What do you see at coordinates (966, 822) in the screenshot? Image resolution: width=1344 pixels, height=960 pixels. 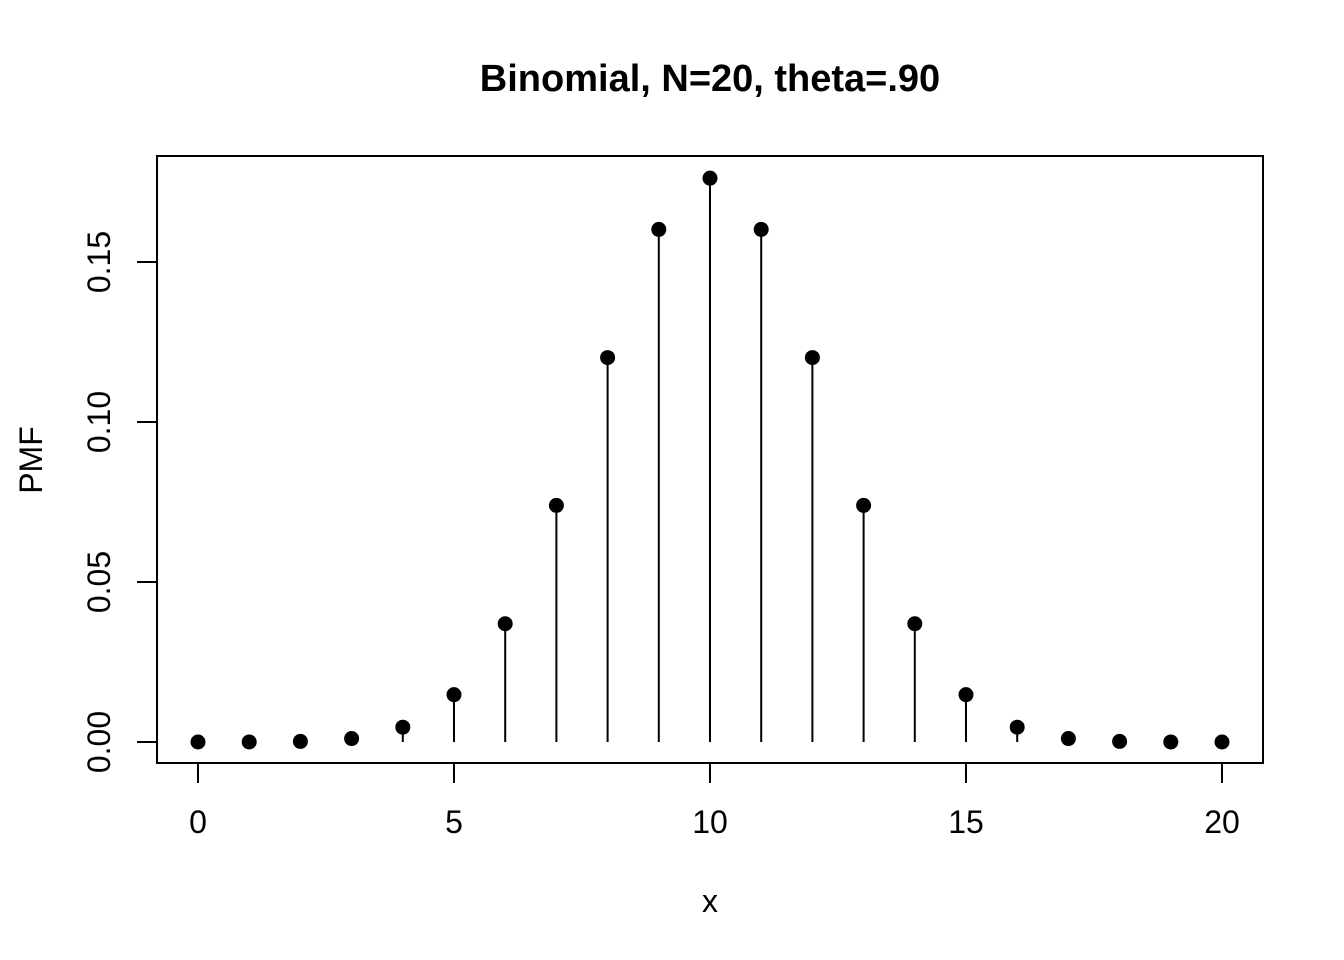 I see `x-tick-label: 15` at bounding box center [966, 822].